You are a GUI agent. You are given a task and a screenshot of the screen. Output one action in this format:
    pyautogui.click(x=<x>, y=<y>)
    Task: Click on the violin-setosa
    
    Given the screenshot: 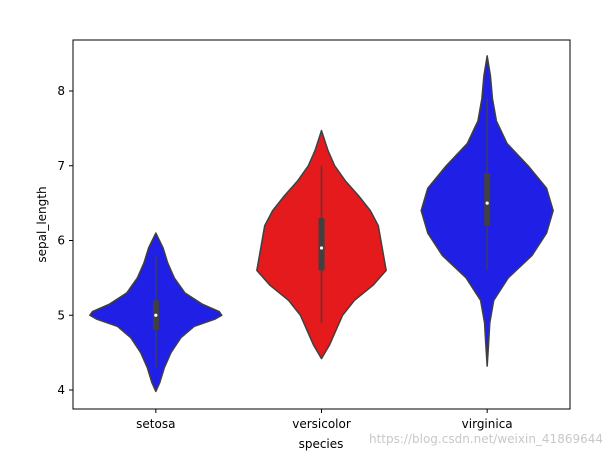 What is the action you would take?
    pyautogui.click(x=156, y=312)
    